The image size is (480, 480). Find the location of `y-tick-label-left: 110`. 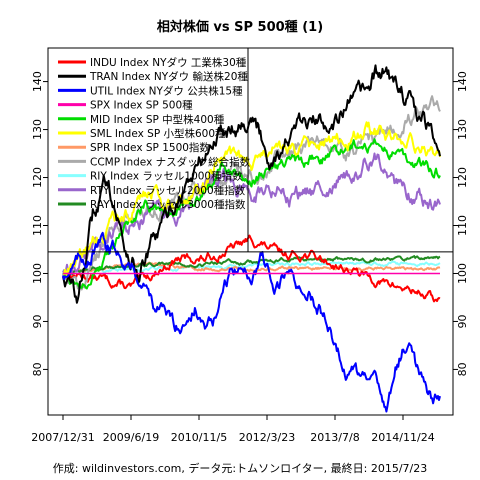

y-tick-label-left: 110 is located at coordinates (37, 225).